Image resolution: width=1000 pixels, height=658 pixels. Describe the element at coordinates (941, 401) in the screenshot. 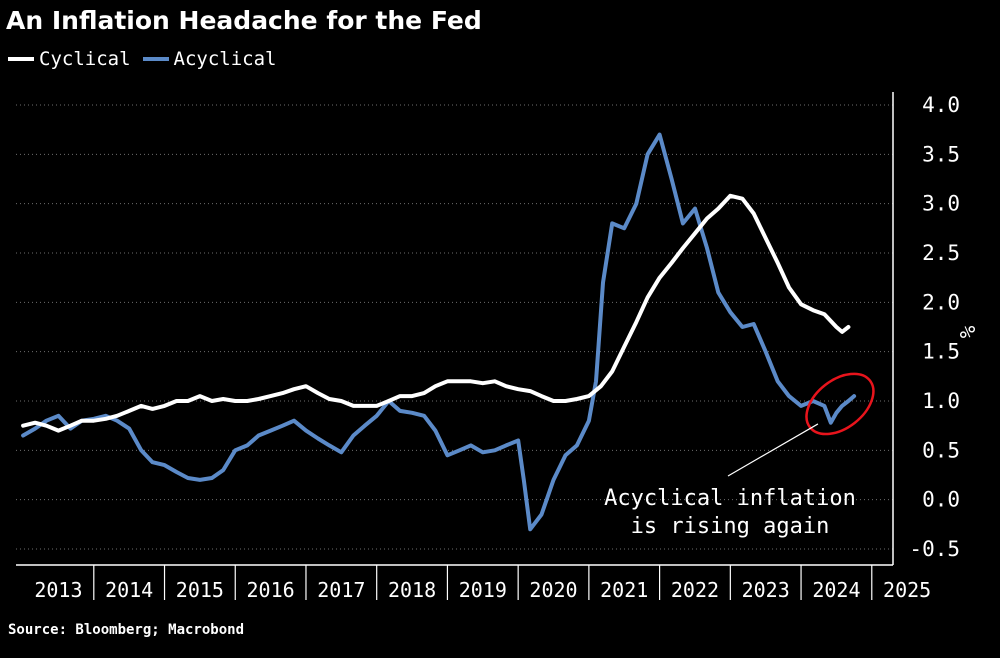

I see `y-tick-label: 1.0` at that location.